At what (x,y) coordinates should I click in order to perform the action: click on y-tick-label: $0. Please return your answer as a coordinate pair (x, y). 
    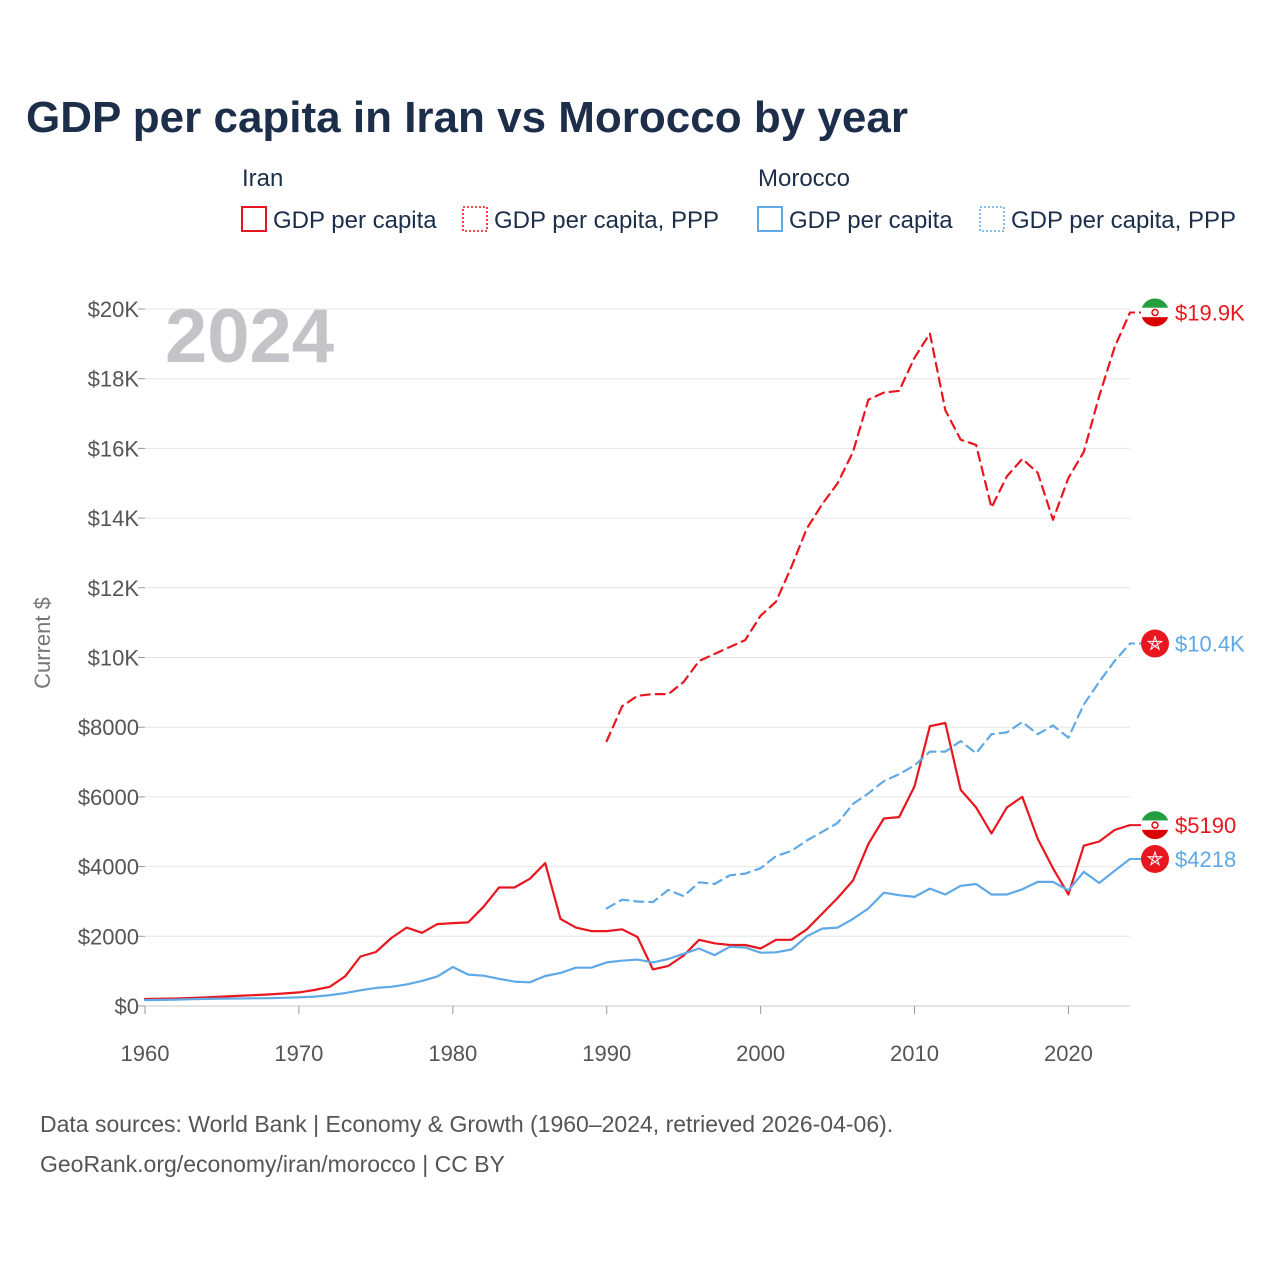
    Looking at the image, I should click on (127, 1006).